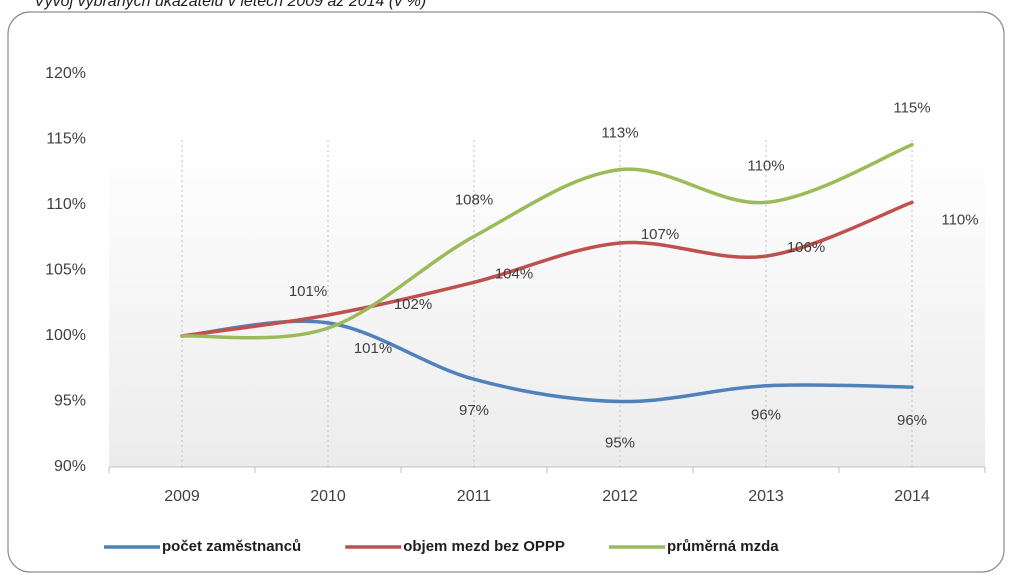  What do you see at coordinates (660, 234) in the screenshot?
I see `data-label: 107%` at bounding box center [660, 234].